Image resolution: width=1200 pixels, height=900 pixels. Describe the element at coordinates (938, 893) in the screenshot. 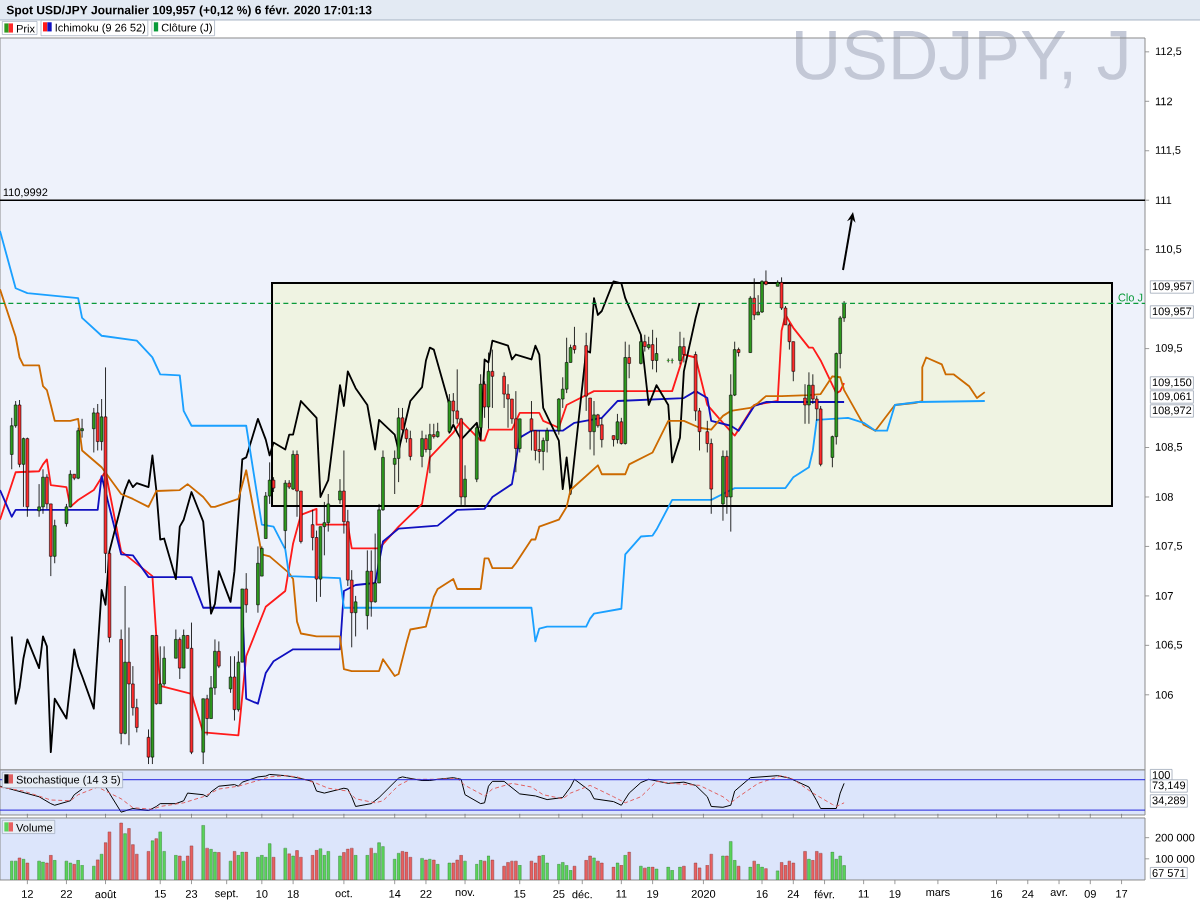

I see `x-tick-label: mars` at that location.